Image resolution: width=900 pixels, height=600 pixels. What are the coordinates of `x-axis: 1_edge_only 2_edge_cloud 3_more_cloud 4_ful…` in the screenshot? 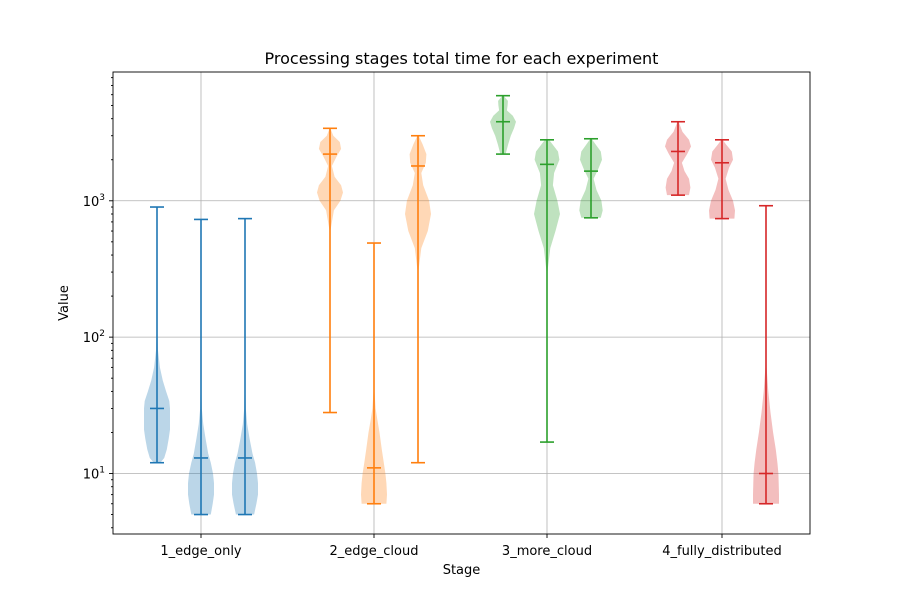 It's located at (471, 546).